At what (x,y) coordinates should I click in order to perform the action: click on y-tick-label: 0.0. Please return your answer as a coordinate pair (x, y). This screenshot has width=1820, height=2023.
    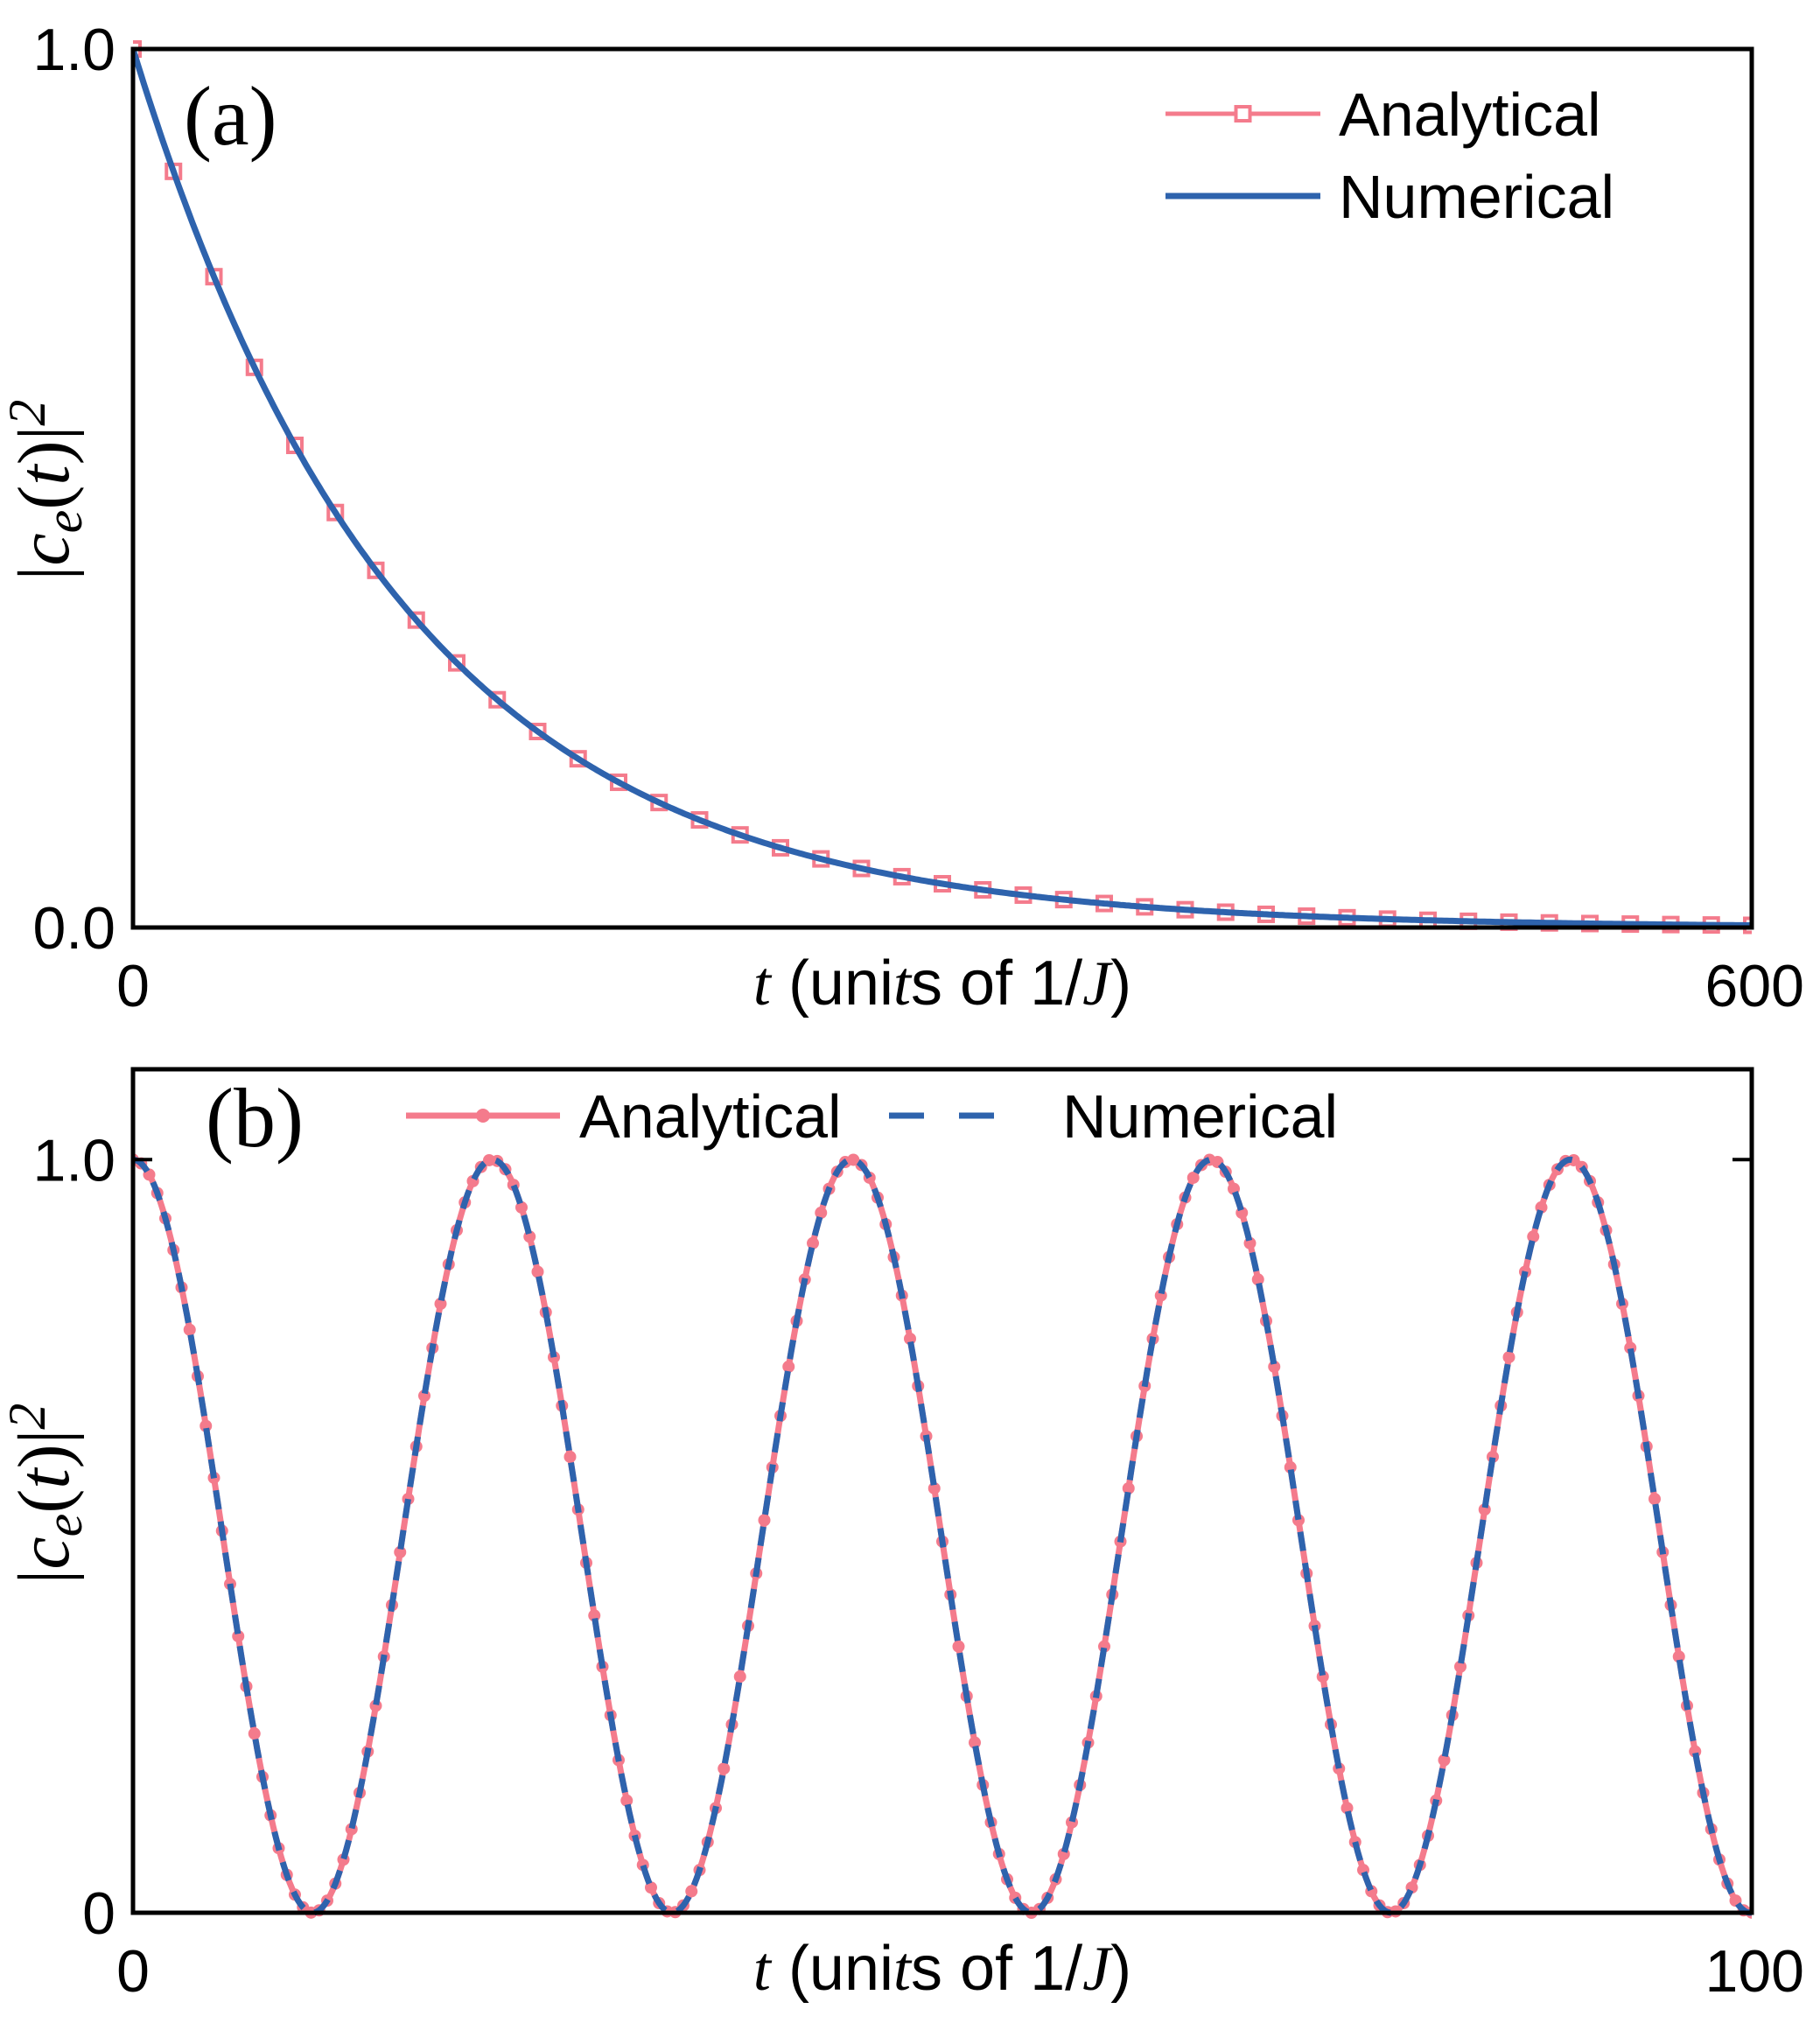
    Looking at the image, I should click on (74, 928).